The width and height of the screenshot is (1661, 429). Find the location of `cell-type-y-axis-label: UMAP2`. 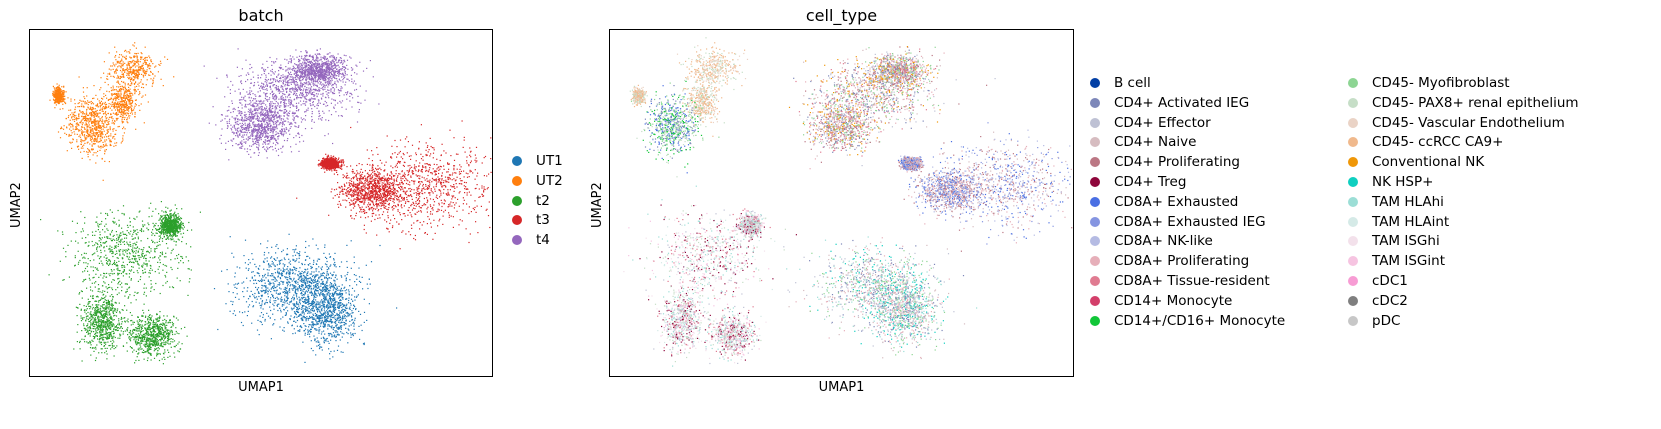

cell-type-y-axis-label: UMAP2 is located at coordinates (597, 205).